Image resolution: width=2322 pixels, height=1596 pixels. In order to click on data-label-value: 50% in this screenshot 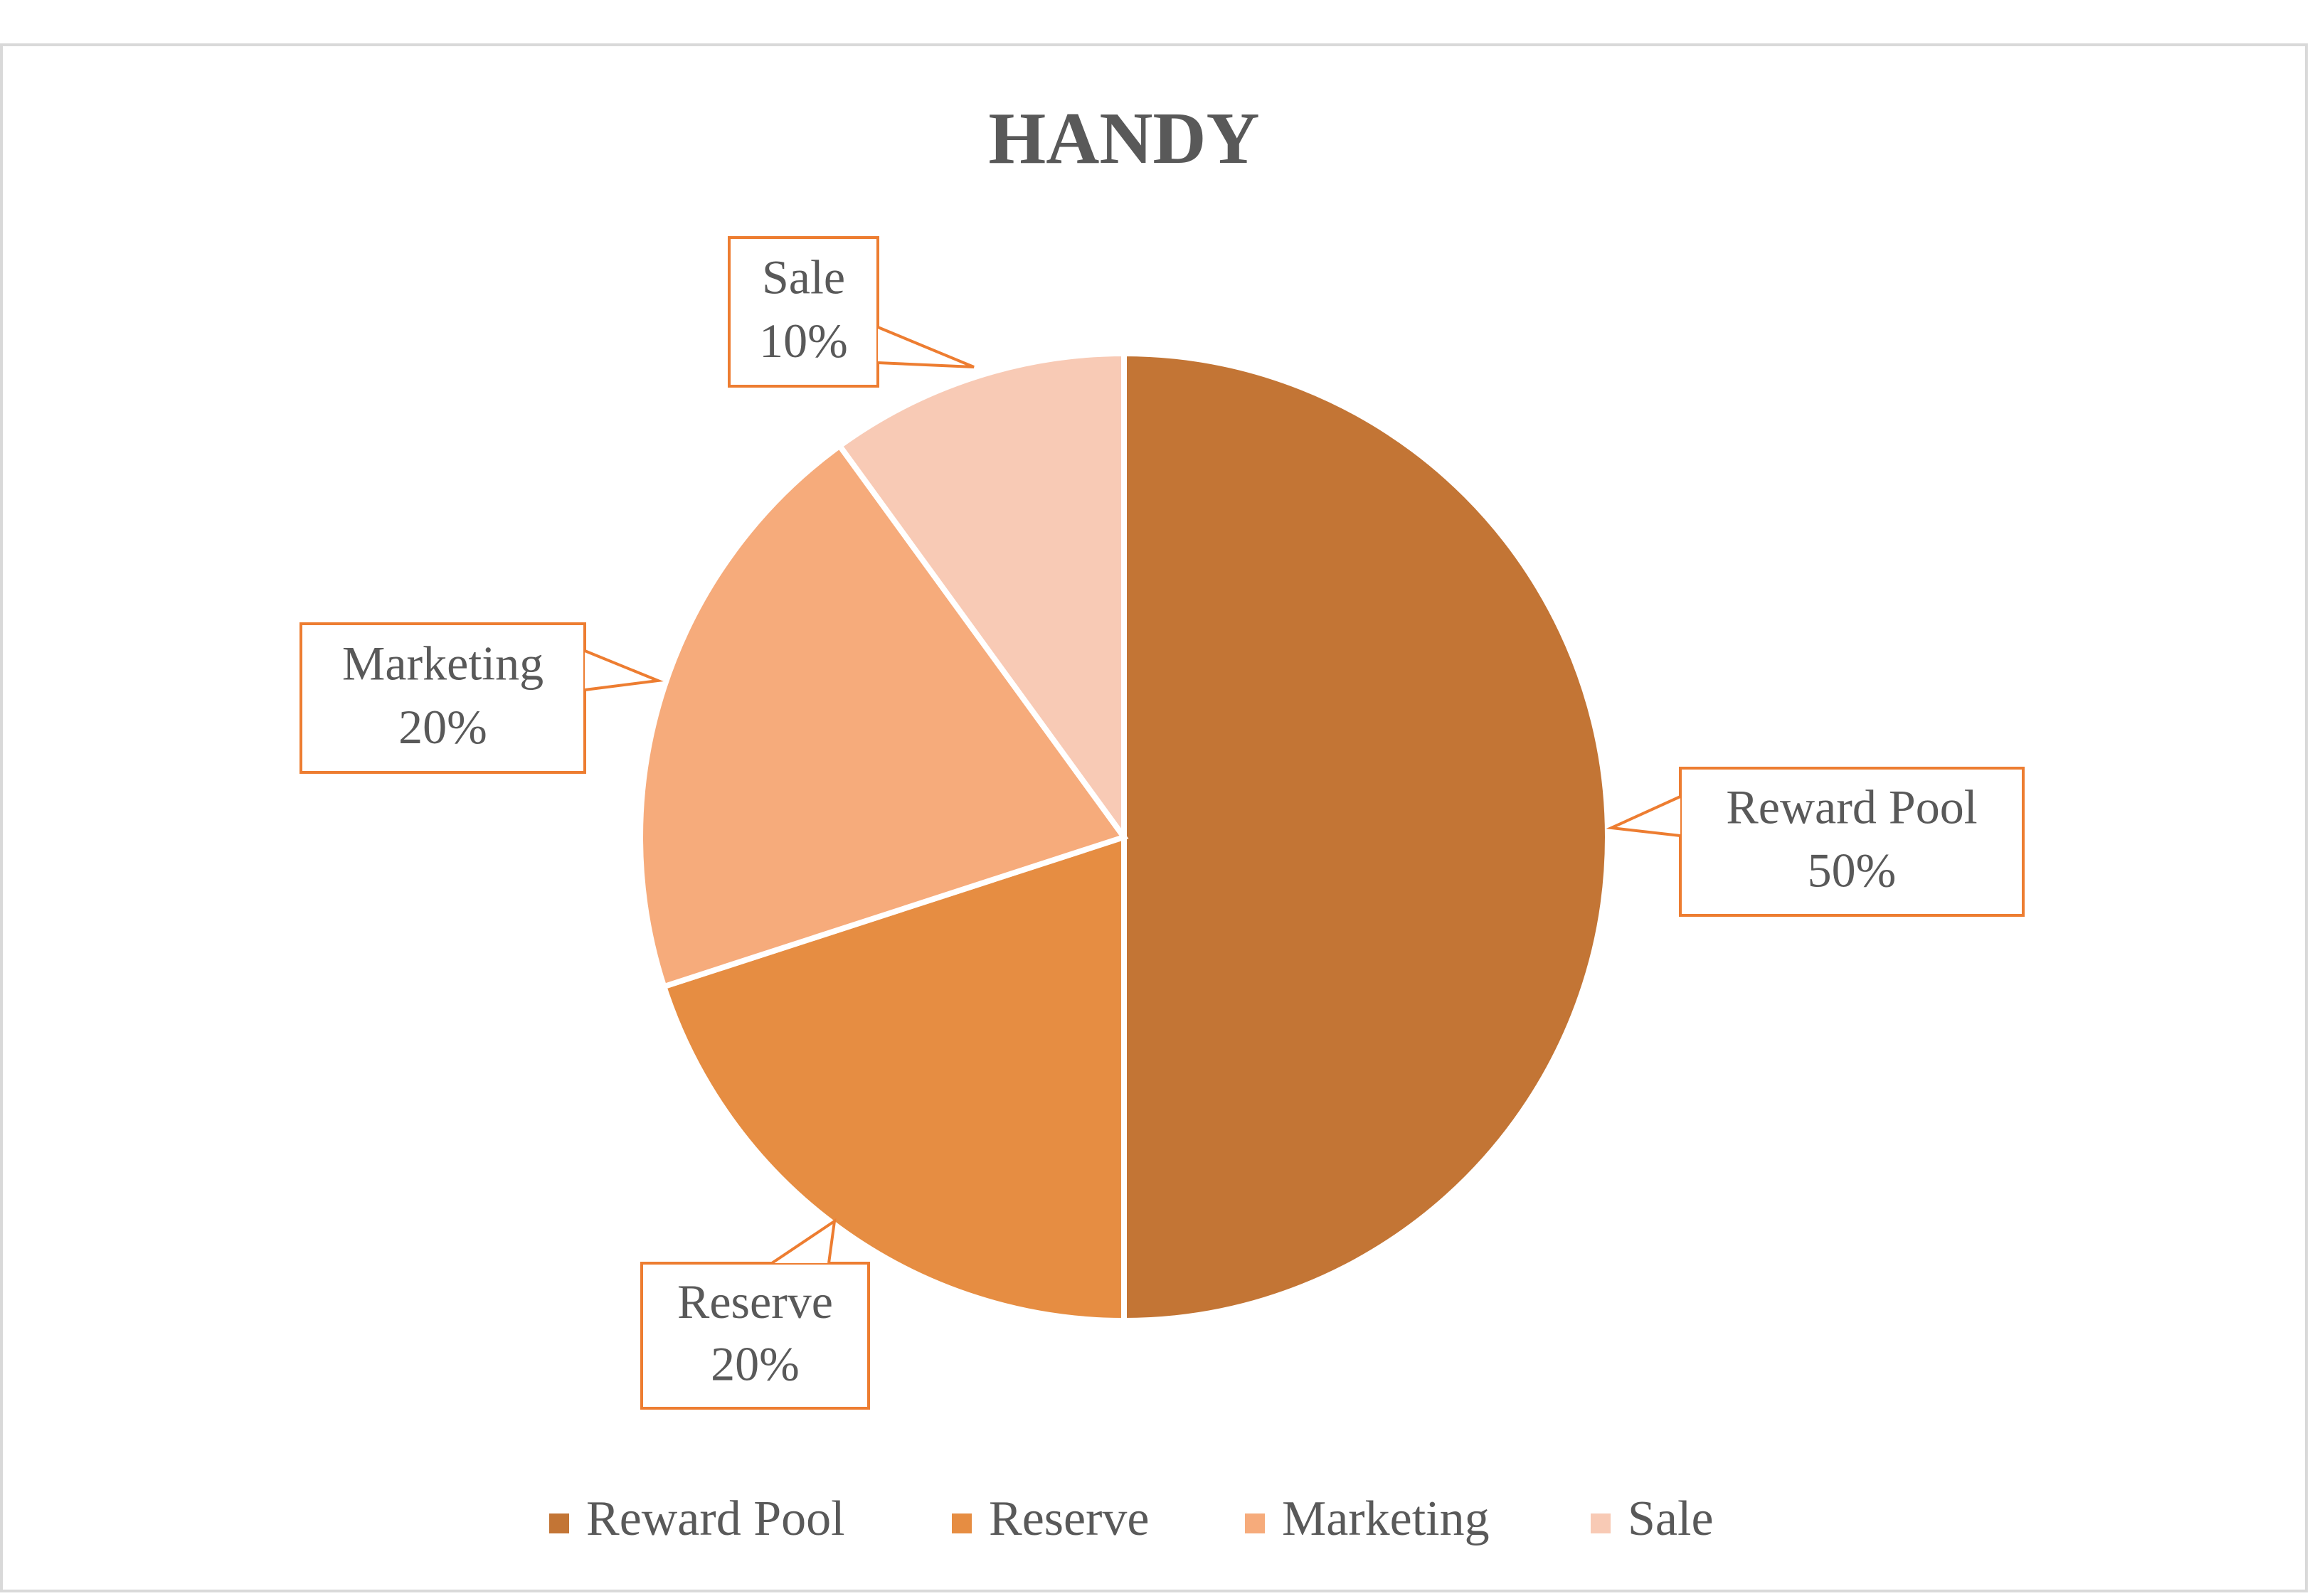, I will do `click(1852, 871)`.